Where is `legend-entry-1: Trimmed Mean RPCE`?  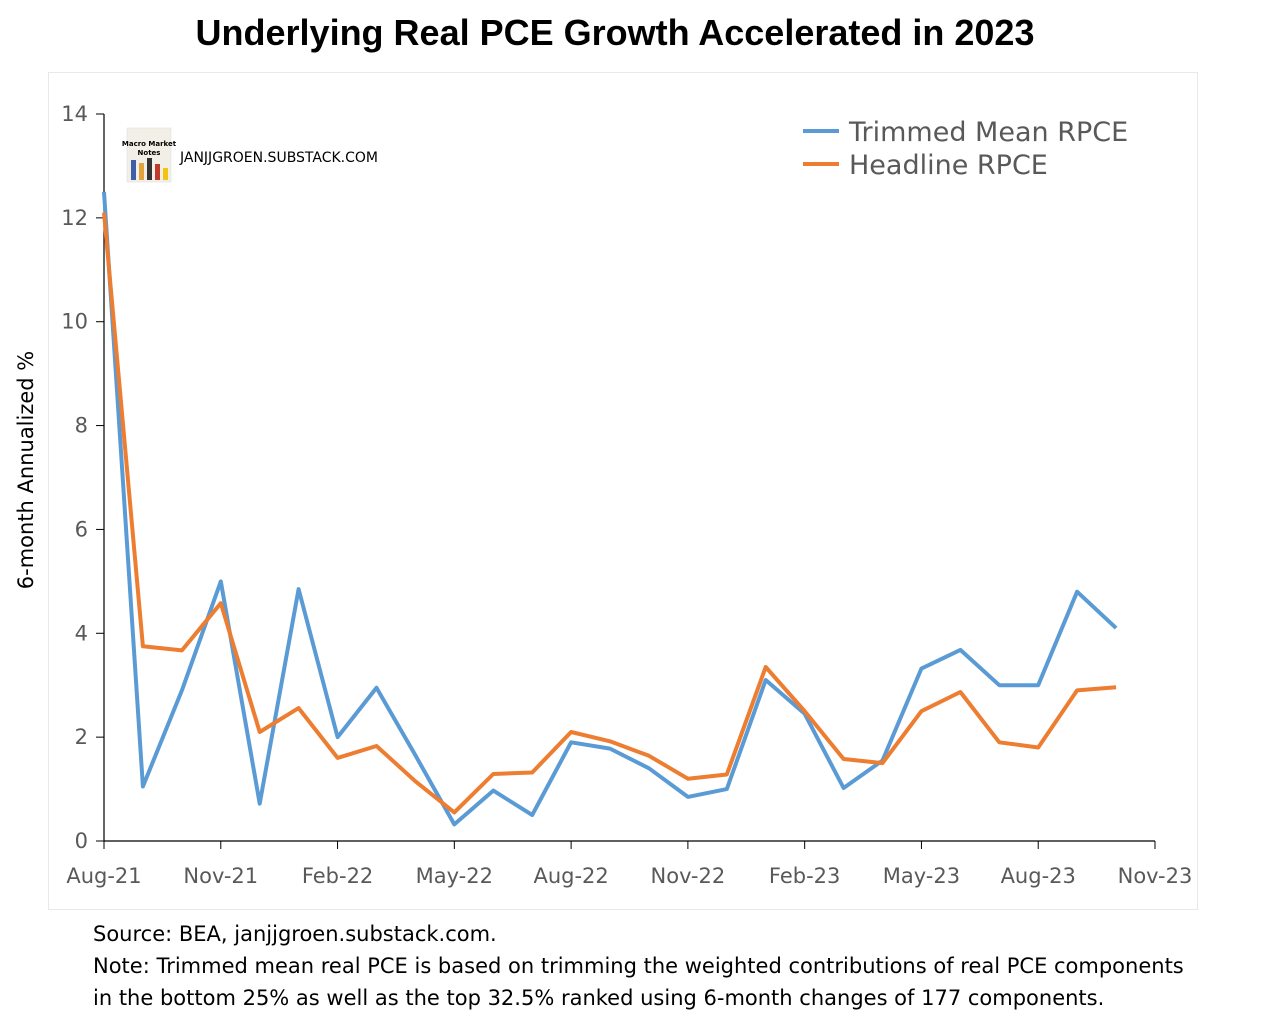
legend-entry-1: Trimmed Mean RPCE is located at coordinates (988, 132).